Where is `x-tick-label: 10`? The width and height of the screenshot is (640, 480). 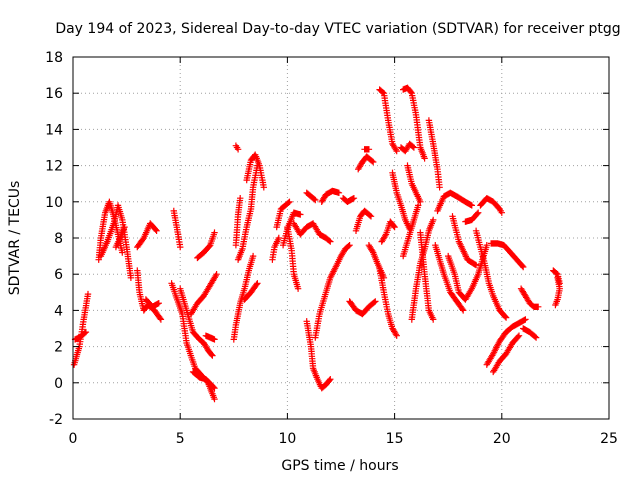
x-tick-label: 10 is located at coordinates (287, 439).